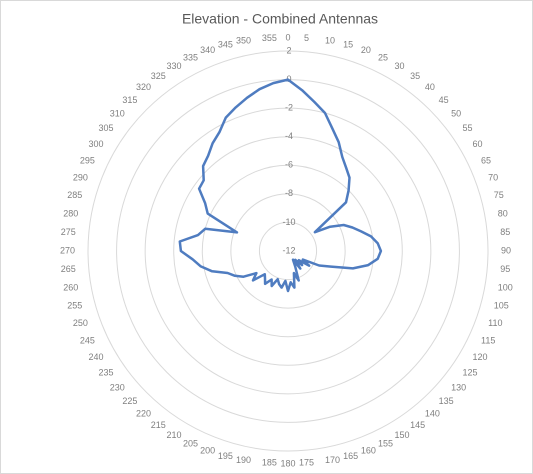 The height and width of the screenshot is (474, 533). Describe the element at coordinates (190, 443) in the screenshot. I see `category-label: 205` at that location.